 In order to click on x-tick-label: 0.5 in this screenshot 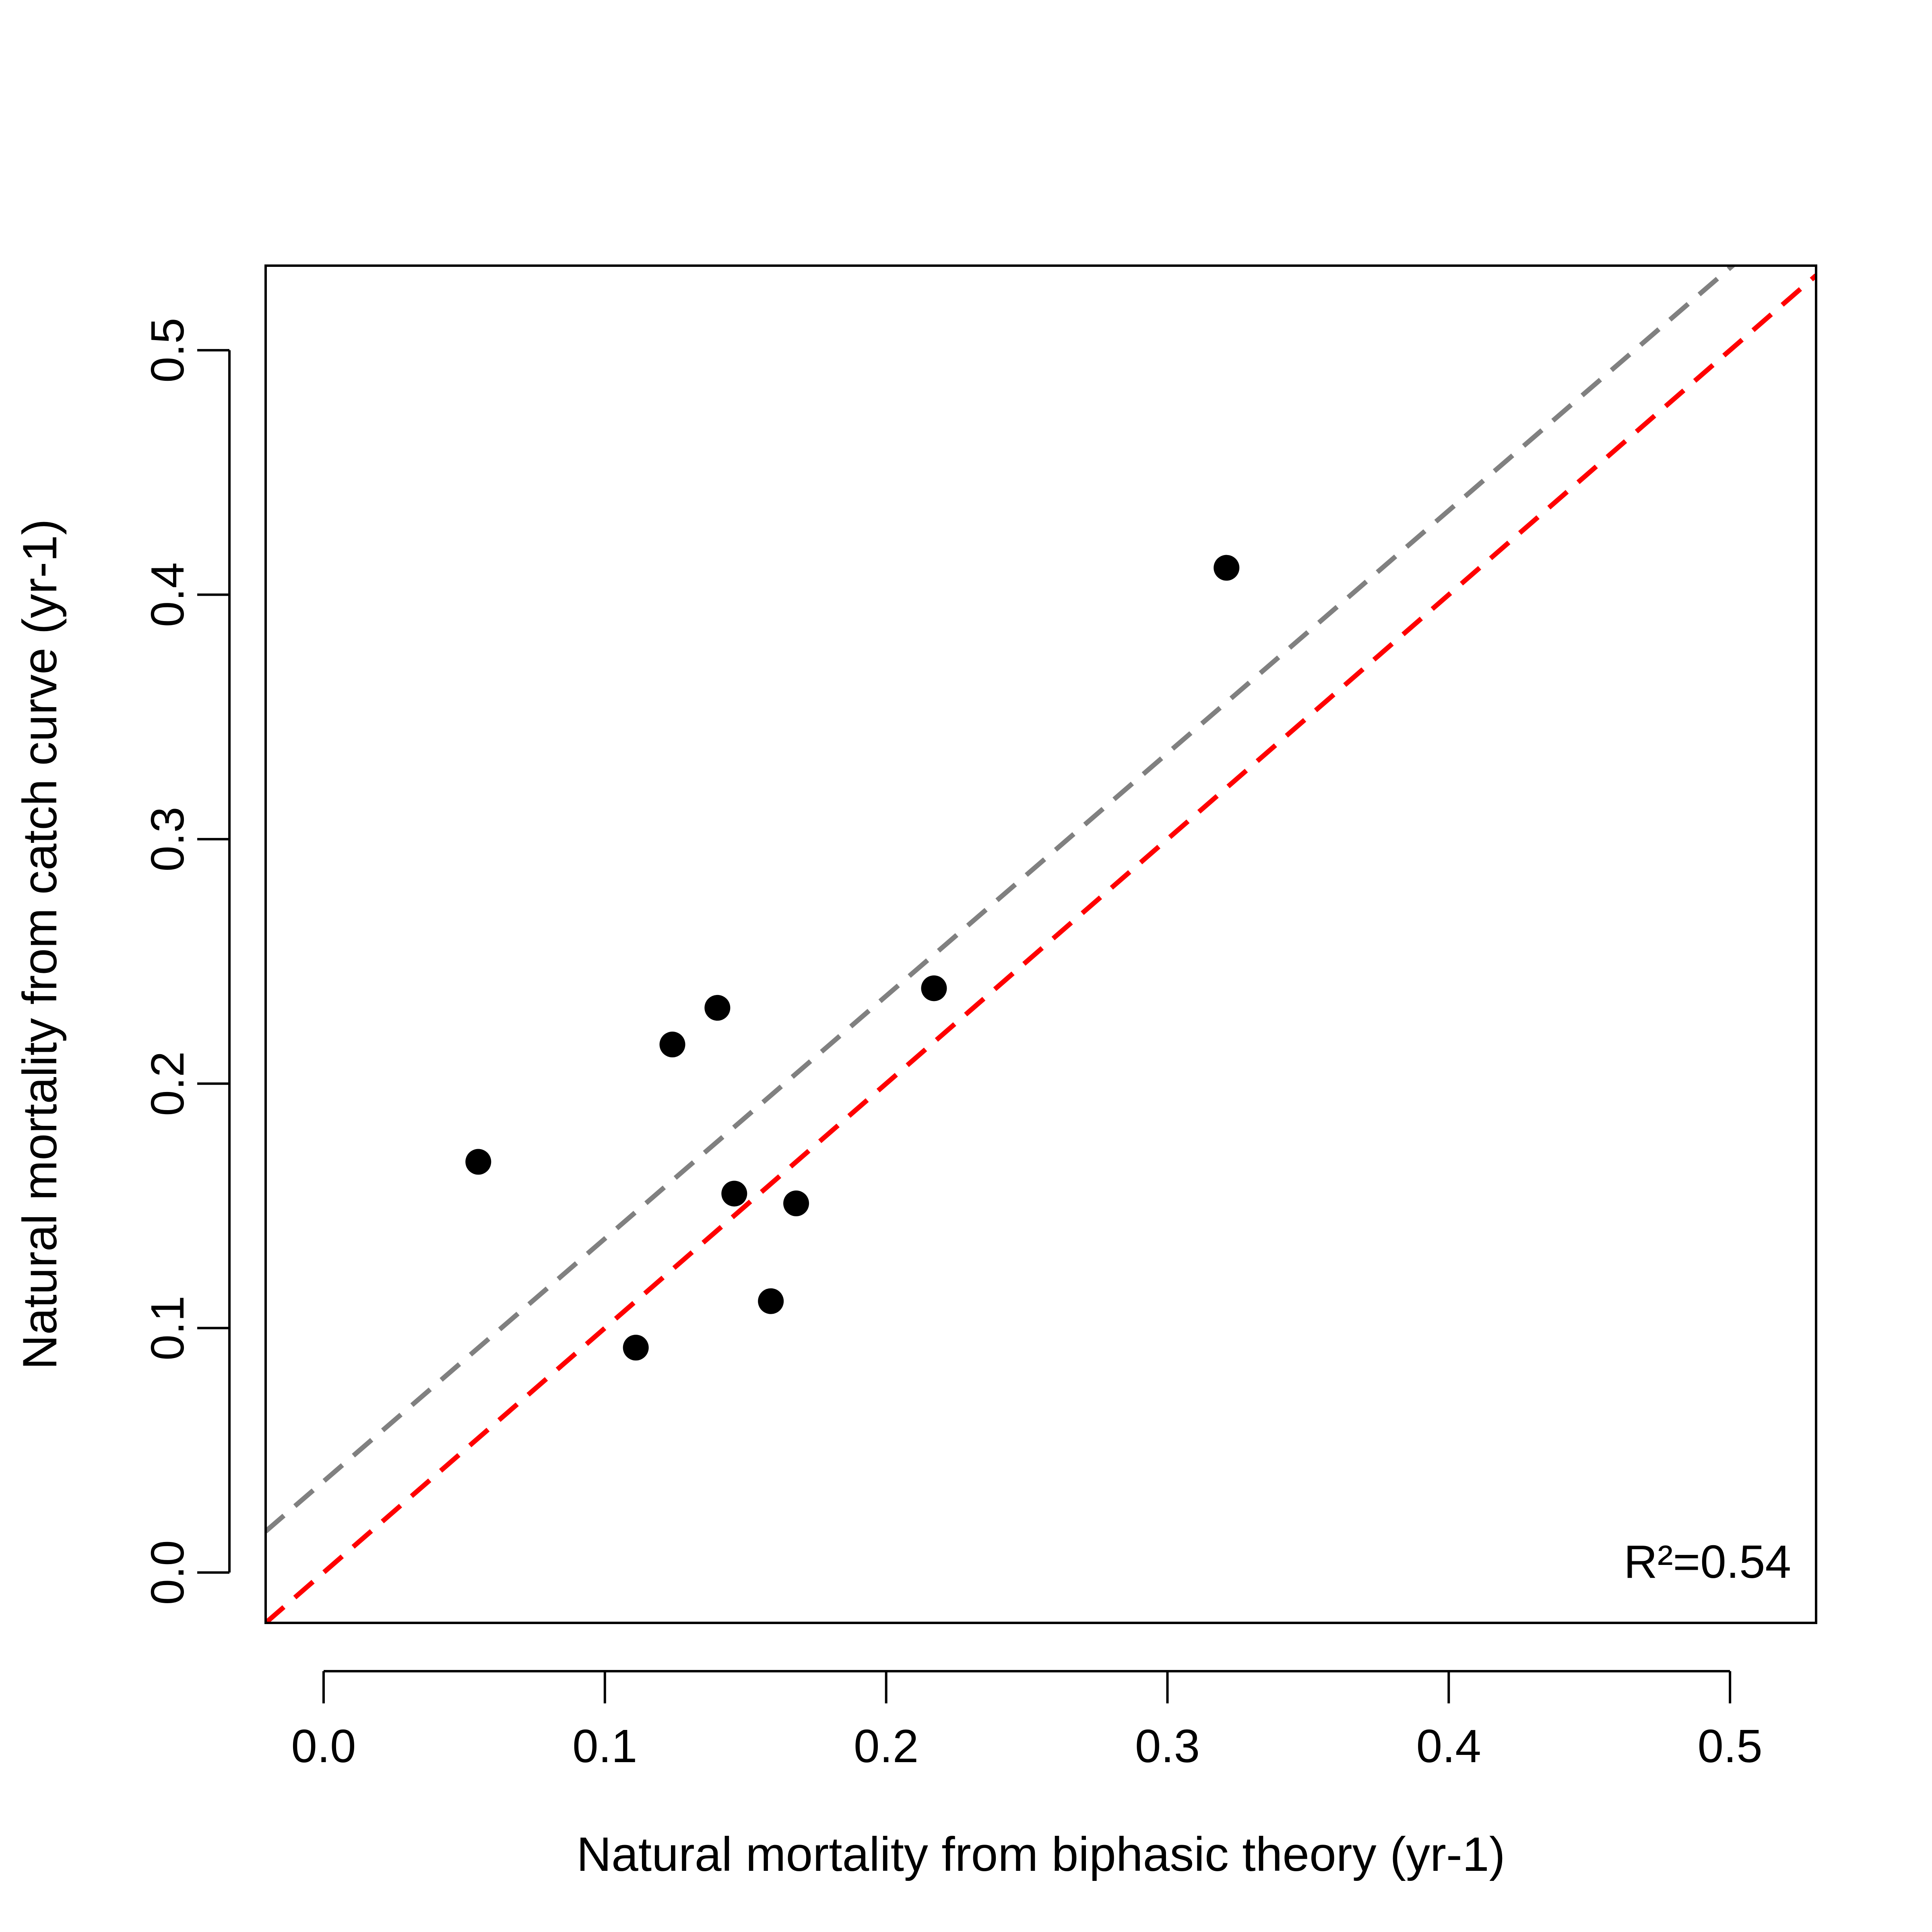, I will do `click(1730, 1746)`.